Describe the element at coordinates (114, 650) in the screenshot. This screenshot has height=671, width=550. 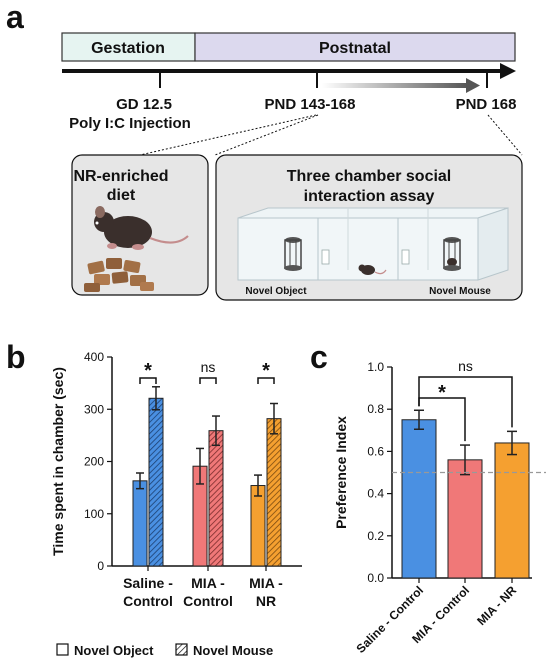
I see `legend-label-novel-object: Novel Object` at that location.